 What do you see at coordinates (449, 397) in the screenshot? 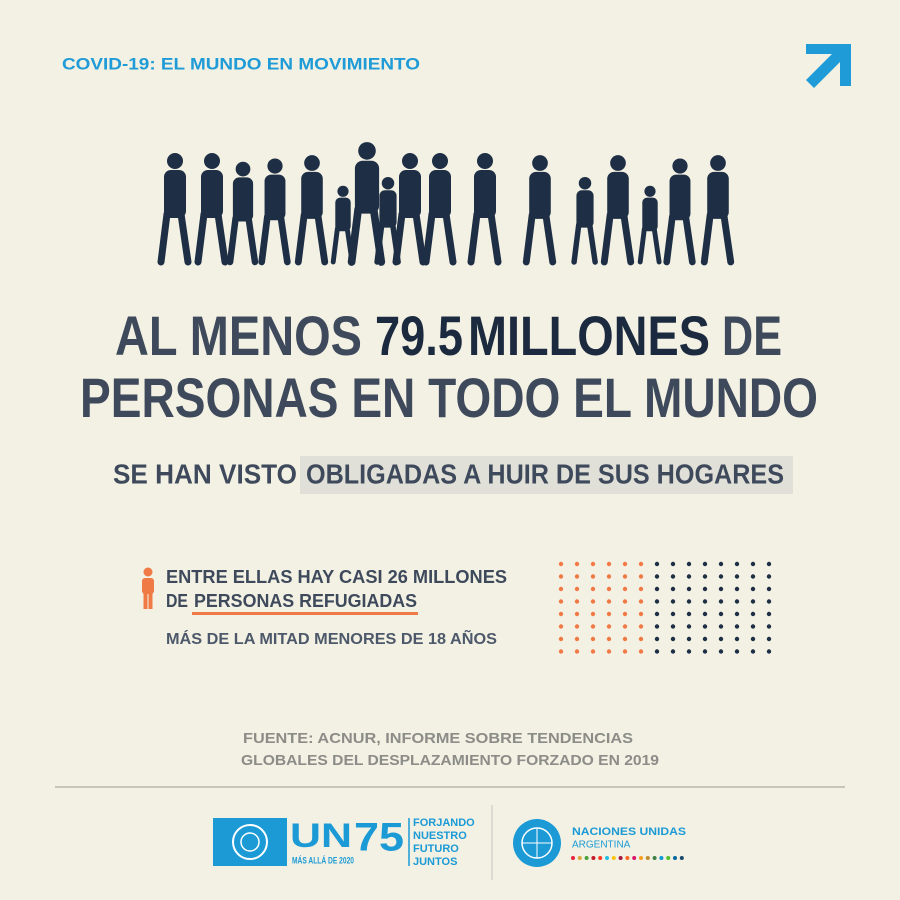
I see `headline-text: PERSONAS EN TODO EL MUNDO` at bounding box center [449, 397].